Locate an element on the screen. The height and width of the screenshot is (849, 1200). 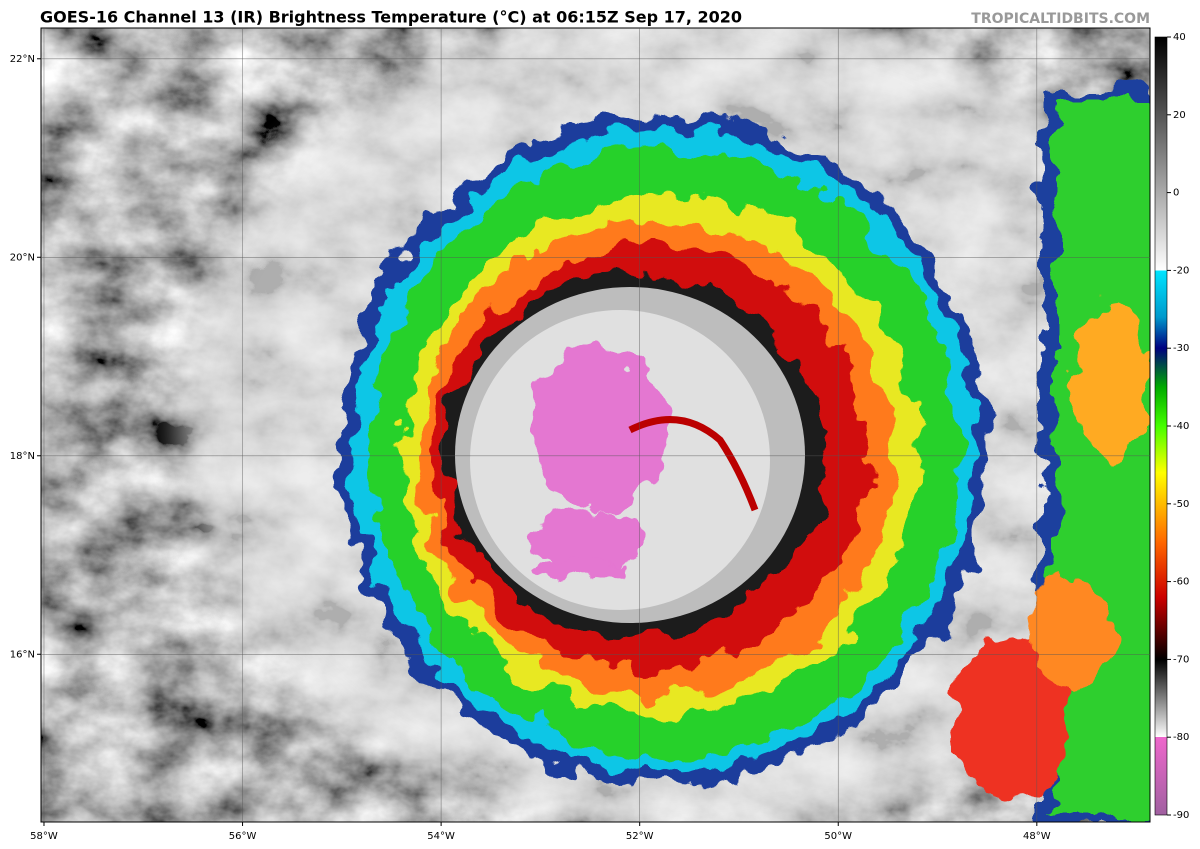
lon-tick-label: 52°W is located at coordinates (640, 836).